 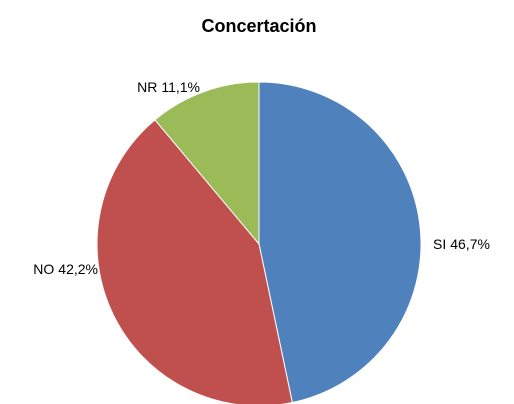 What do you see at coordinates (207, 163) in the screenshot?
I see `pie-slice` at bounding box center [207, 163].